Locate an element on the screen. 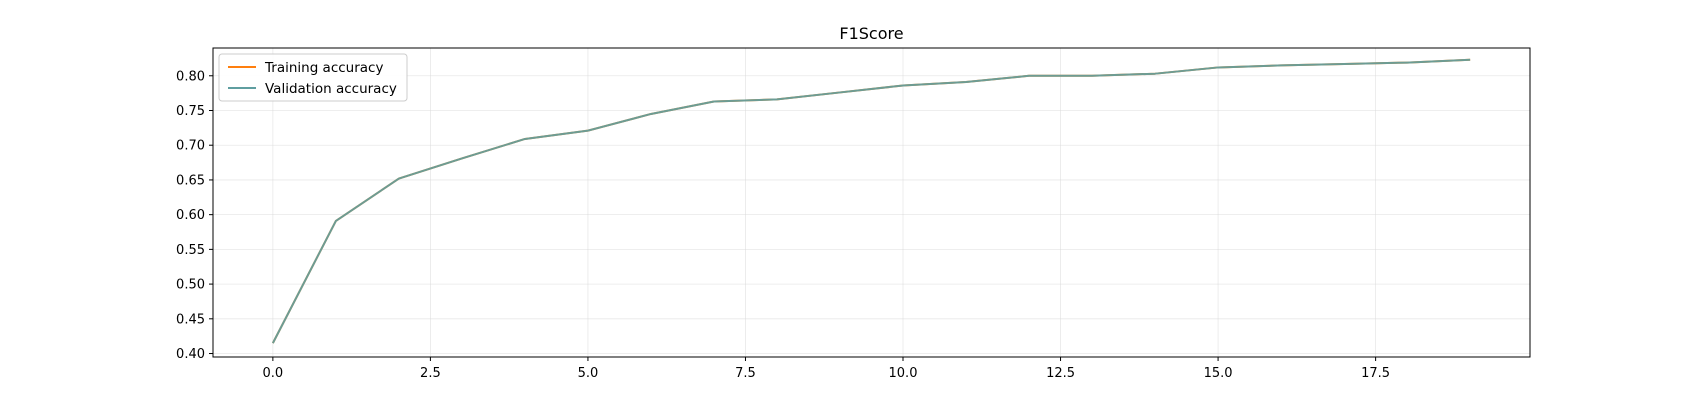 Image resolution: width=1700 pixels, height=400 pixels. y-axis-ticks: 0.40 0.45 0.50 0.55 0.60 0.65 0.70 0.75 0.80 is located at coordinates (194, 215).